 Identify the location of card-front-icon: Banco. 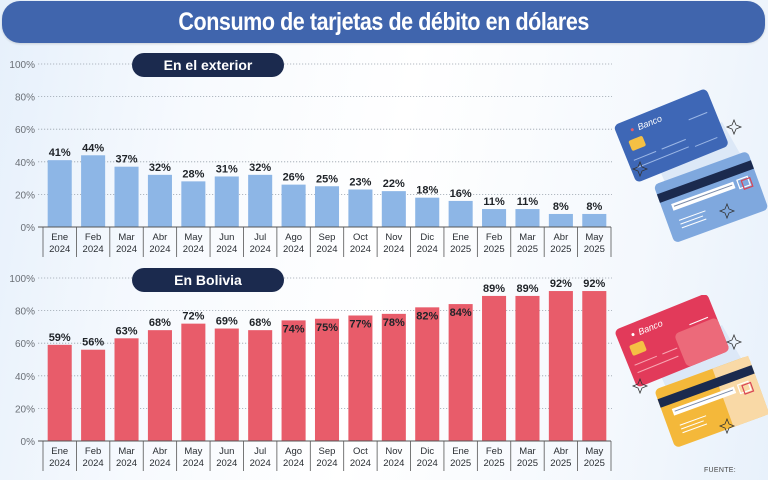
(672, 341).